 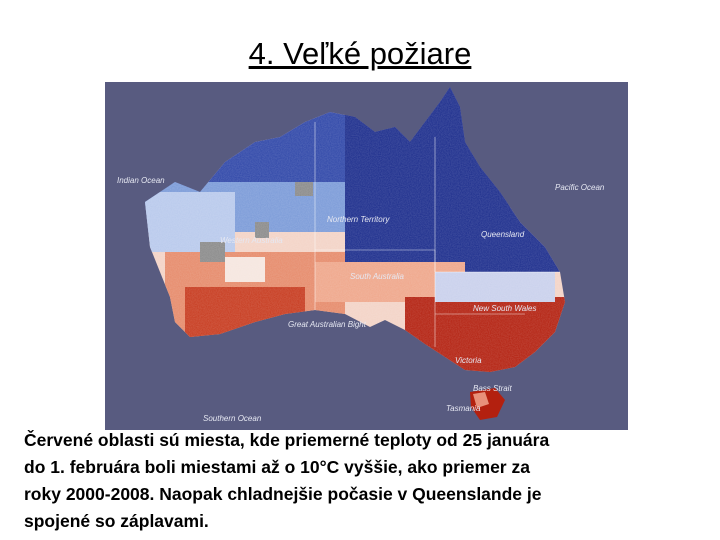 I want to click on label-new-south-wales: New South Wales, so click(x=505, y=308).